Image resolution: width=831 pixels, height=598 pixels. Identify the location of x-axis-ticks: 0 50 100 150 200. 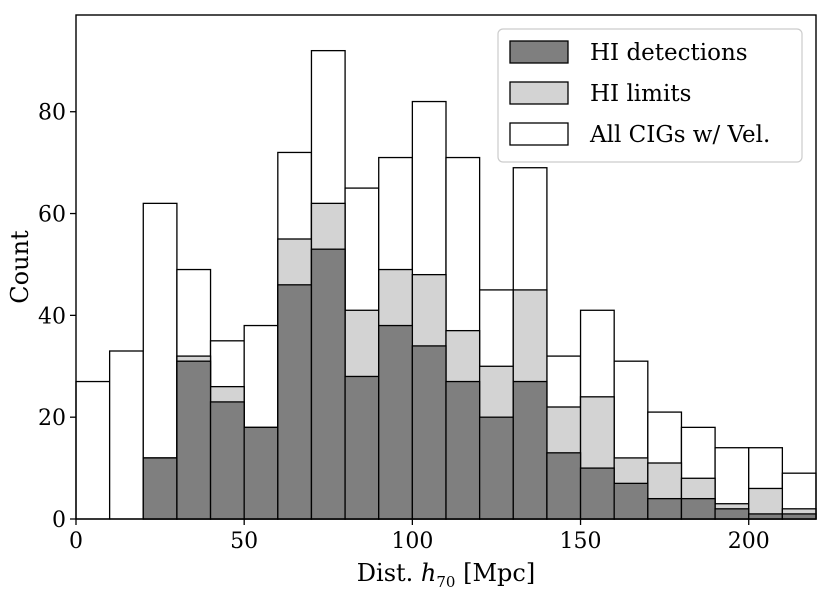
(419, 536).